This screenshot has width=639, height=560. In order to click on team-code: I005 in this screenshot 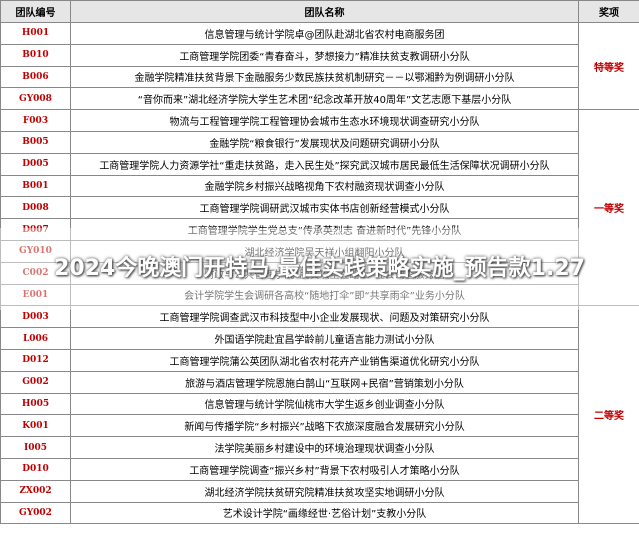, I will do `click(35, 447)`.